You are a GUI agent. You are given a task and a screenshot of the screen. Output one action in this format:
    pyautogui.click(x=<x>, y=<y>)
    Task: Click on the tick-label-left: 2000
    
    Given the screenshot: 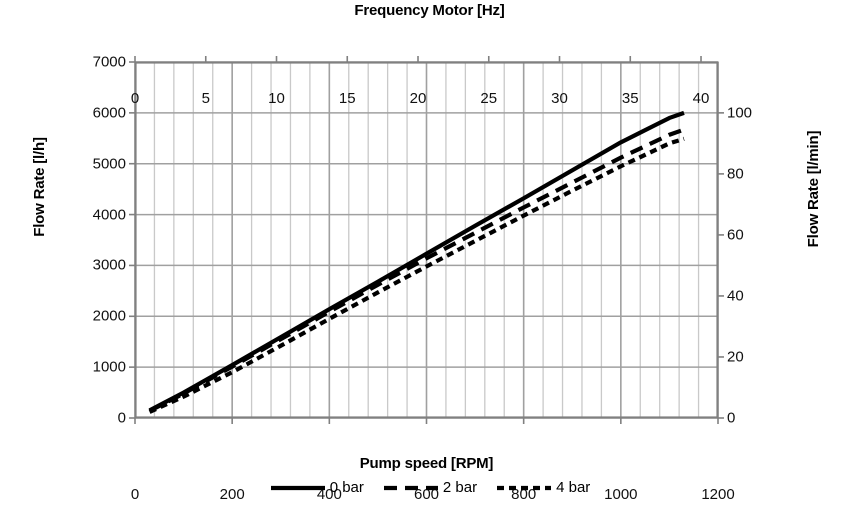 What is the action you would take?
    pyautogui.click(x=109, y=316)
    